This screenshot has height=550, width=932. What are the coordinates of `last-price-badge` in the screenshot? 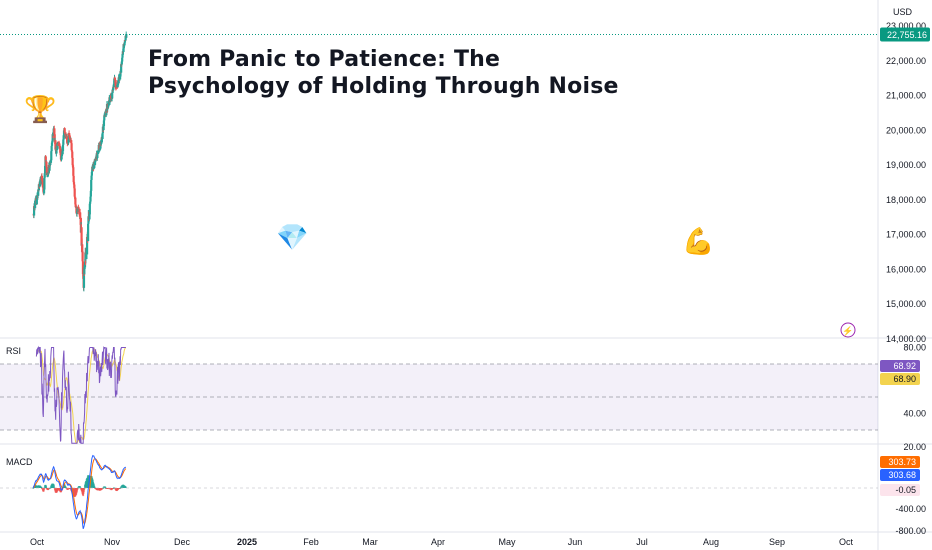 It's located at (905, 34).